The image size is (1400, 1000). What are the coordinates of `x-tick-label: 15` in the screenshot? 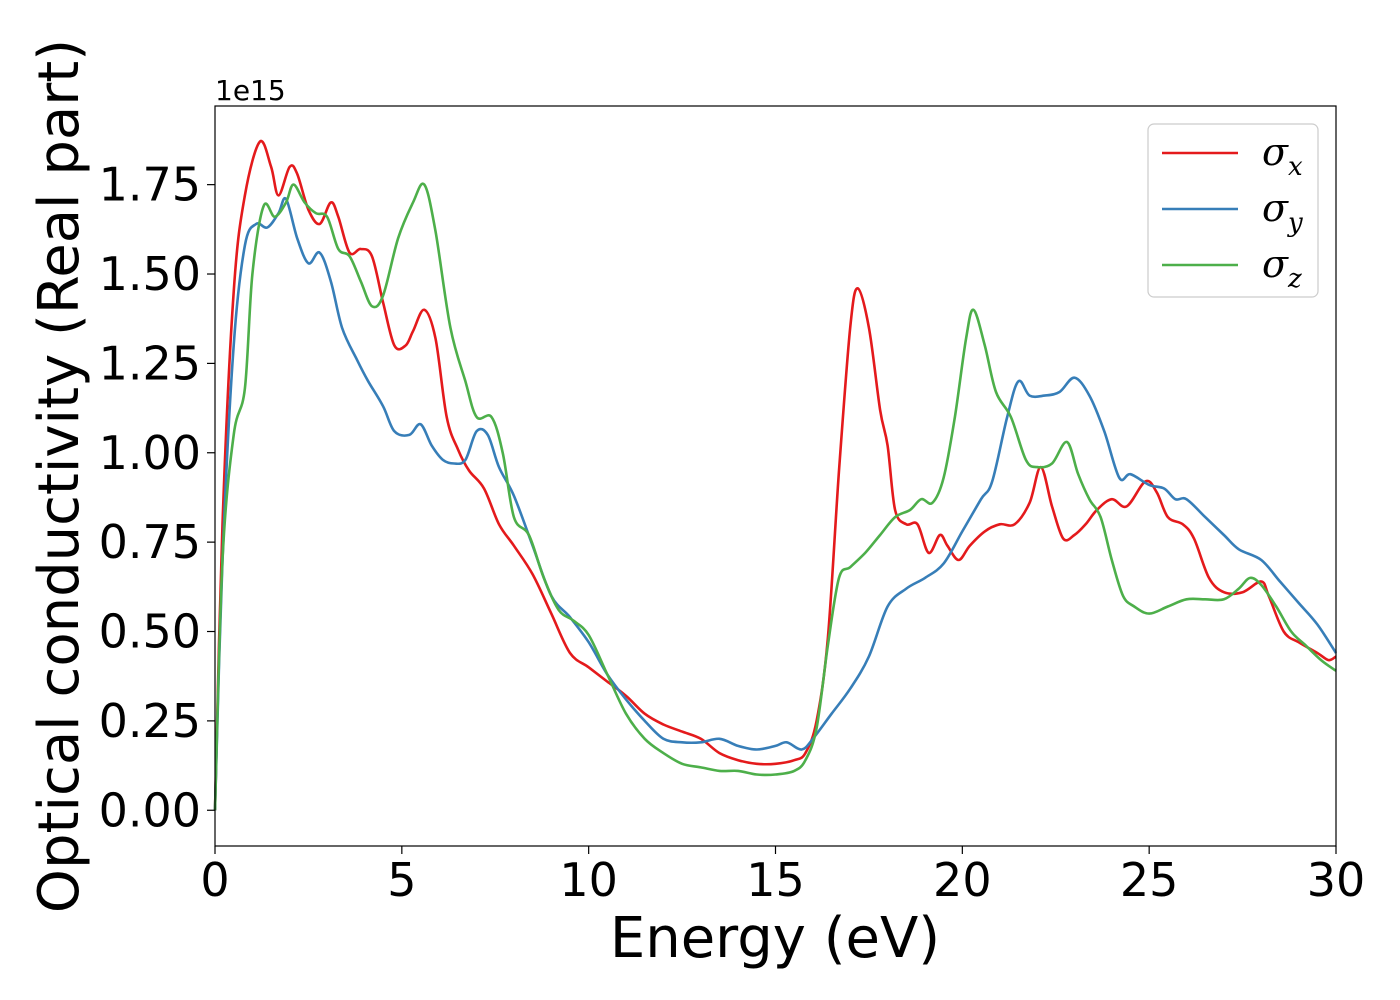 It's located at (775, 880).